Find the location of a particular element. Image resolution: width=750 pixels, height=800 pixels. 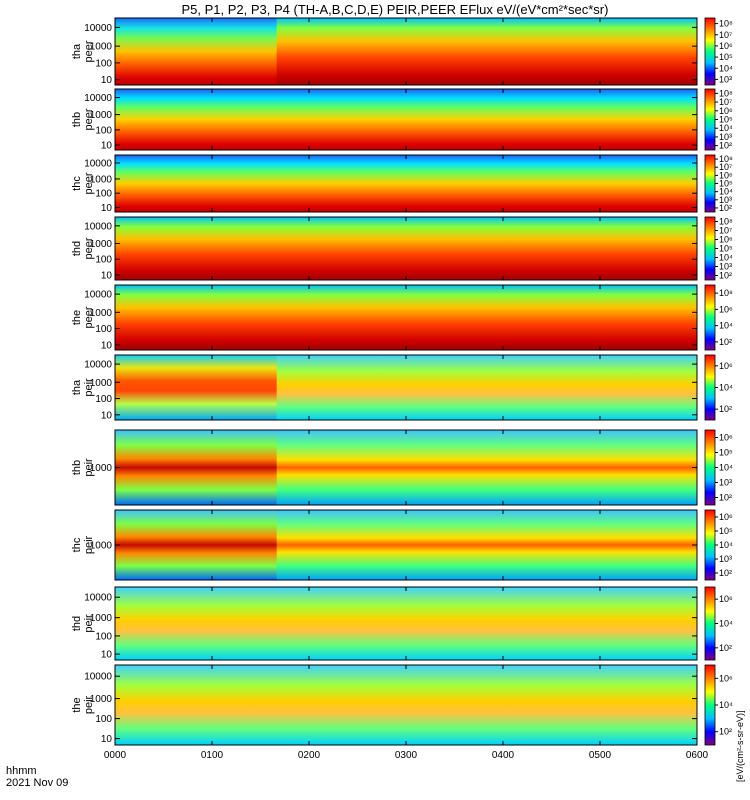

x-axis-label: hhmm is located at coordinates (21, 771).